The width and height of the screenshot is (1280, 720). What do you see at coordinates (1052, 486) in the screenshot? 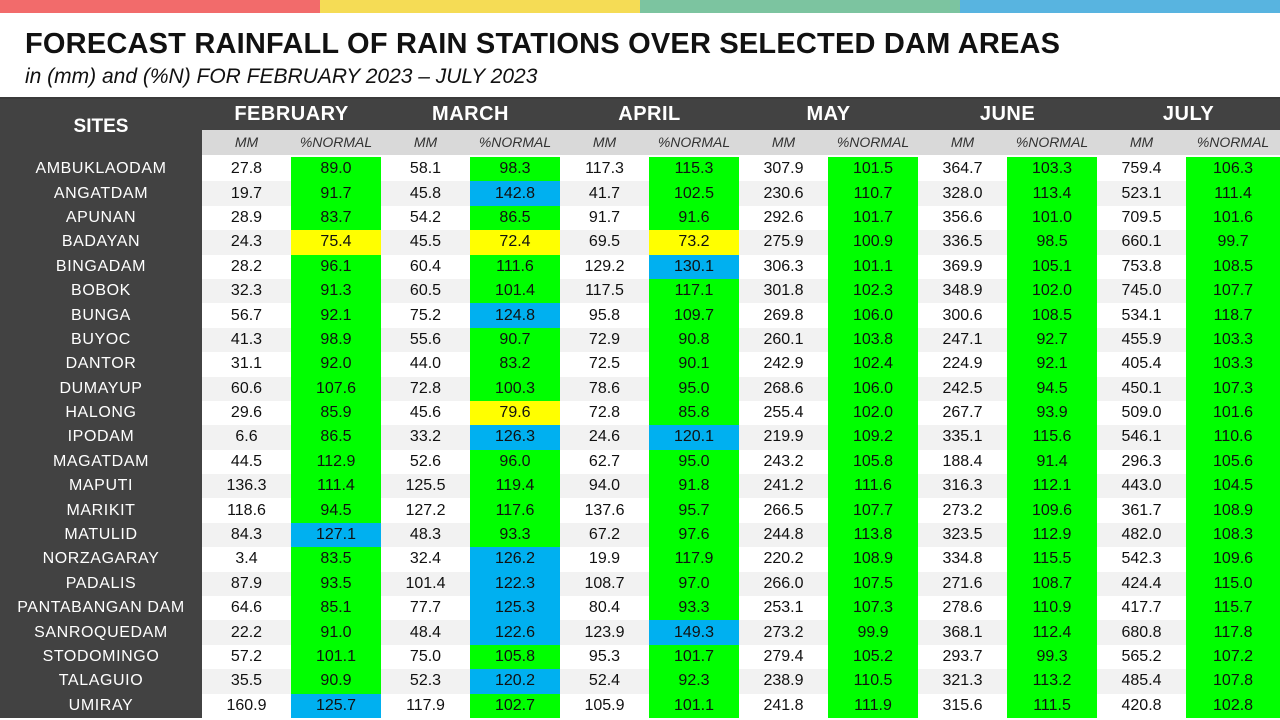
I see `percent-normal-value: 112.1` at bounding box center [1052, 486].